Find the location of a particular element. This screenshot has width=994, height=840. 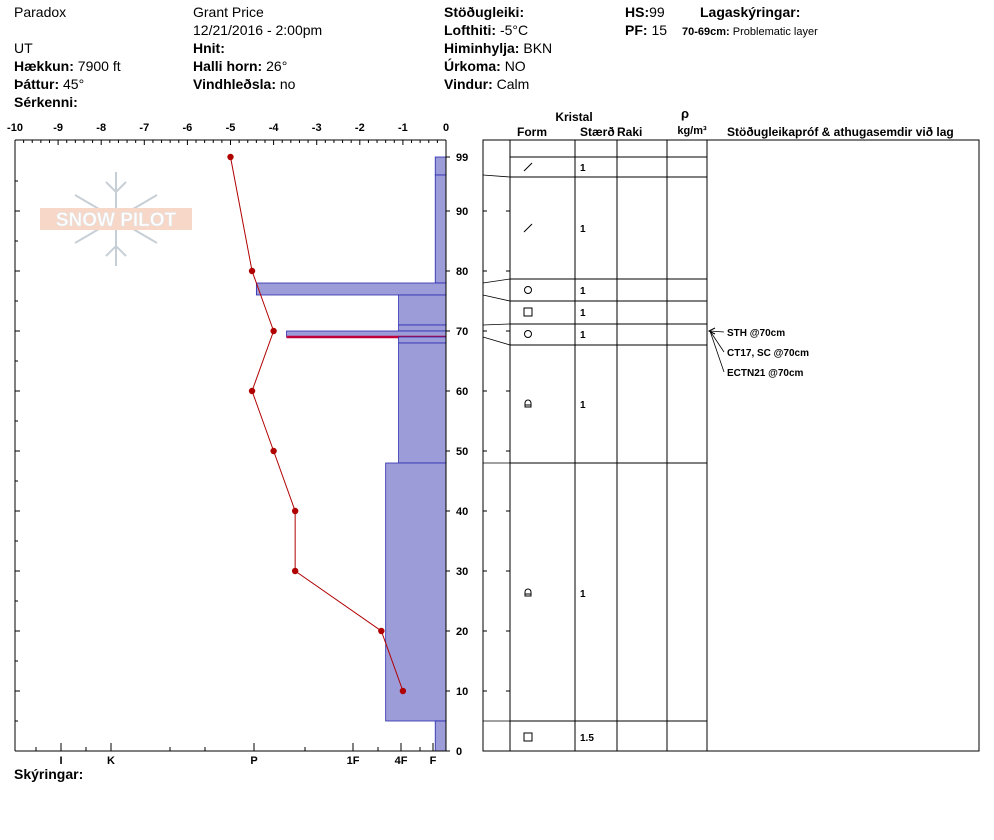

hardness-label: I is located at coordinates (60, 761).